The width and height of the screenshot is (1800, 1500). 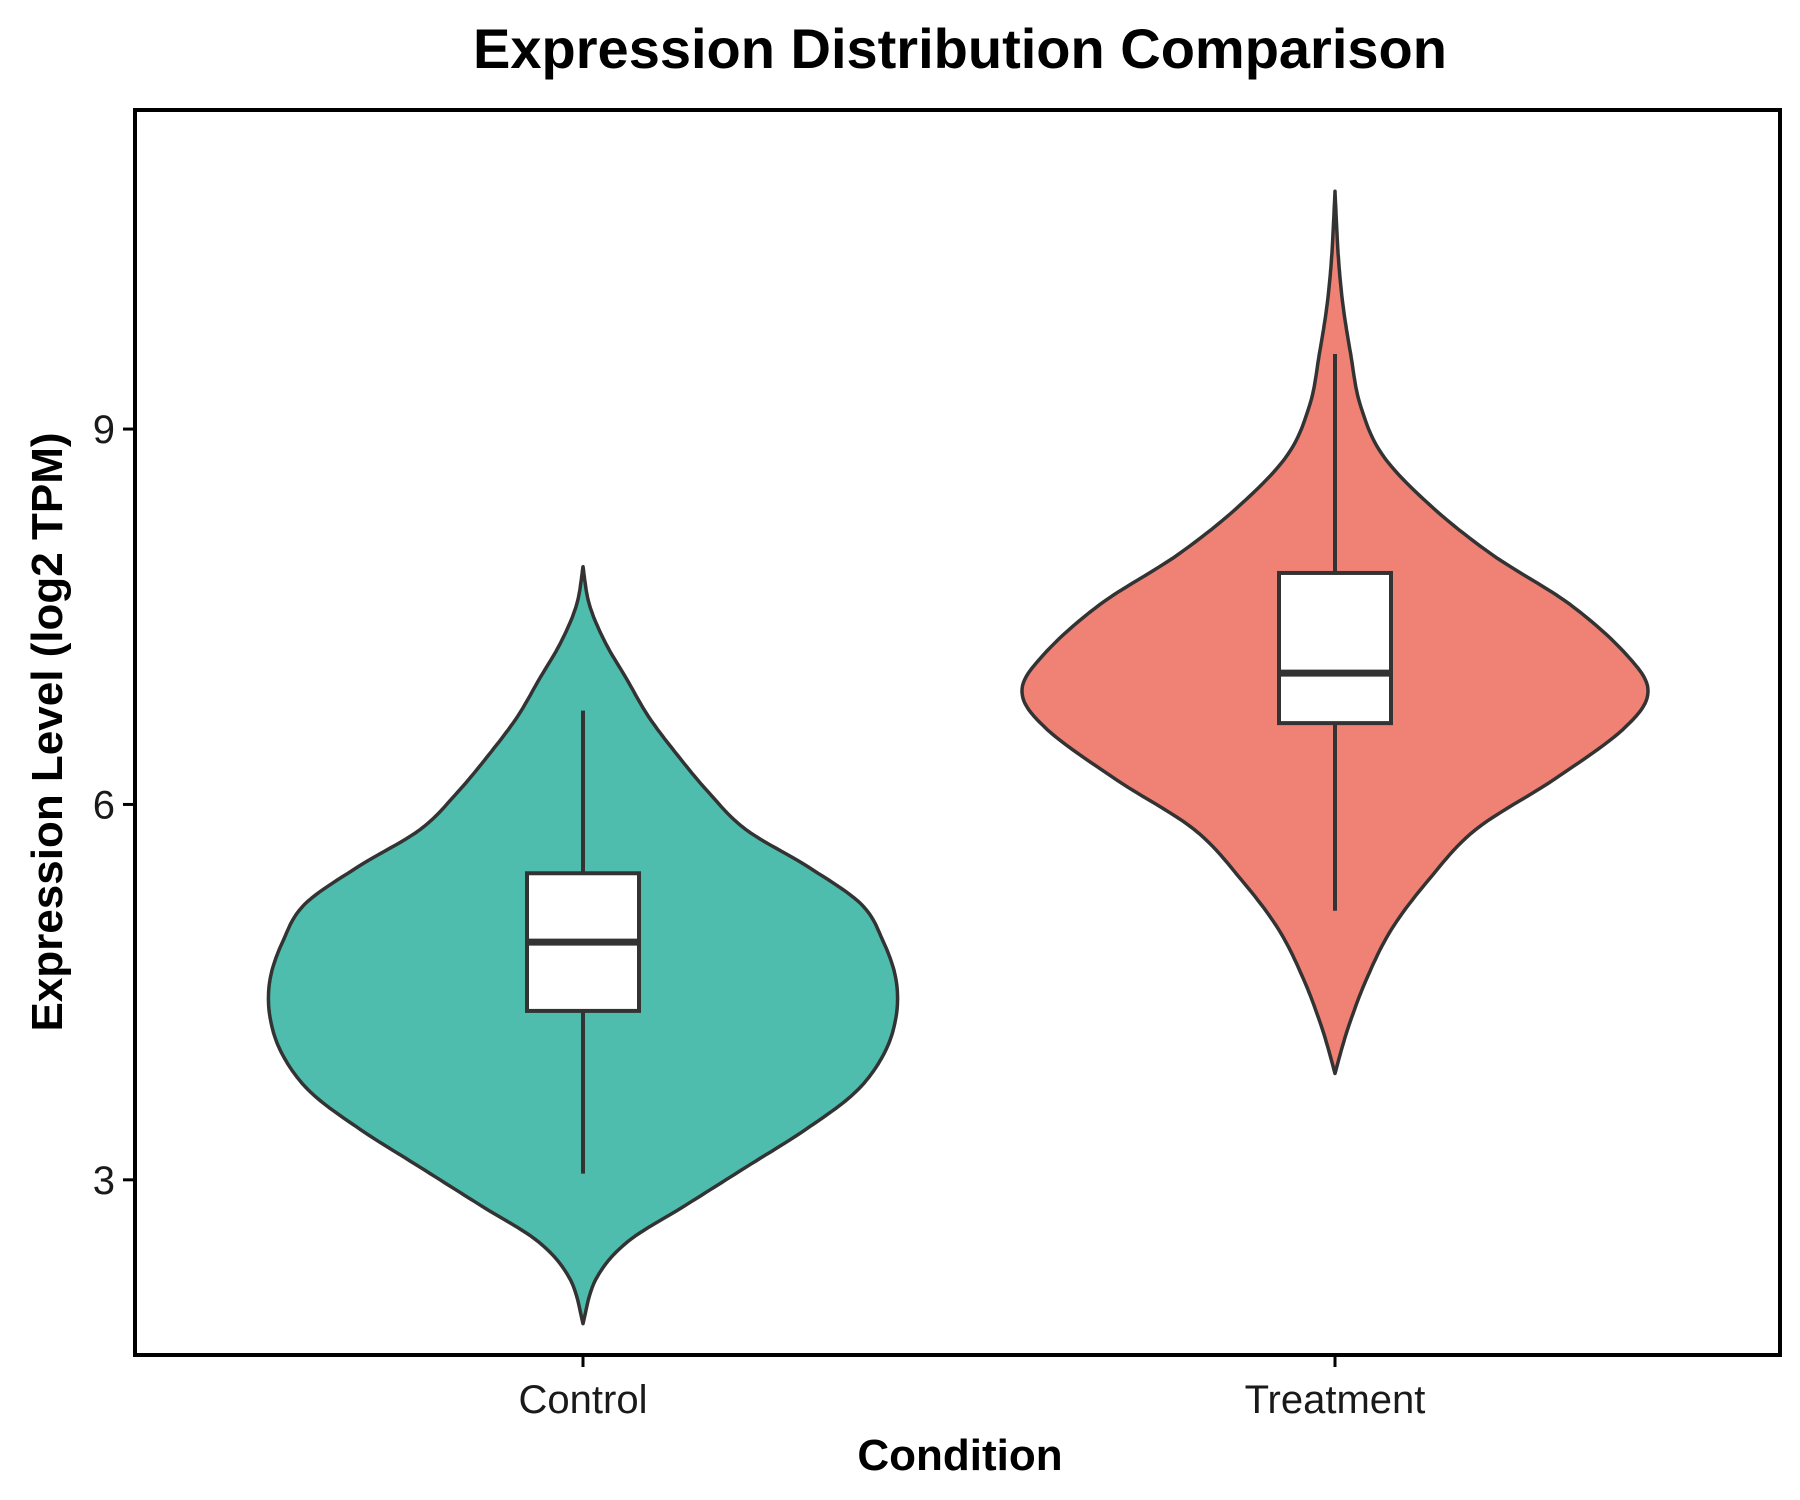 What do you see at coordinates (960, 48) in the screenshot?
I see `chart-title: Expression Distribution Comparison` at bounding box center [960, 48].